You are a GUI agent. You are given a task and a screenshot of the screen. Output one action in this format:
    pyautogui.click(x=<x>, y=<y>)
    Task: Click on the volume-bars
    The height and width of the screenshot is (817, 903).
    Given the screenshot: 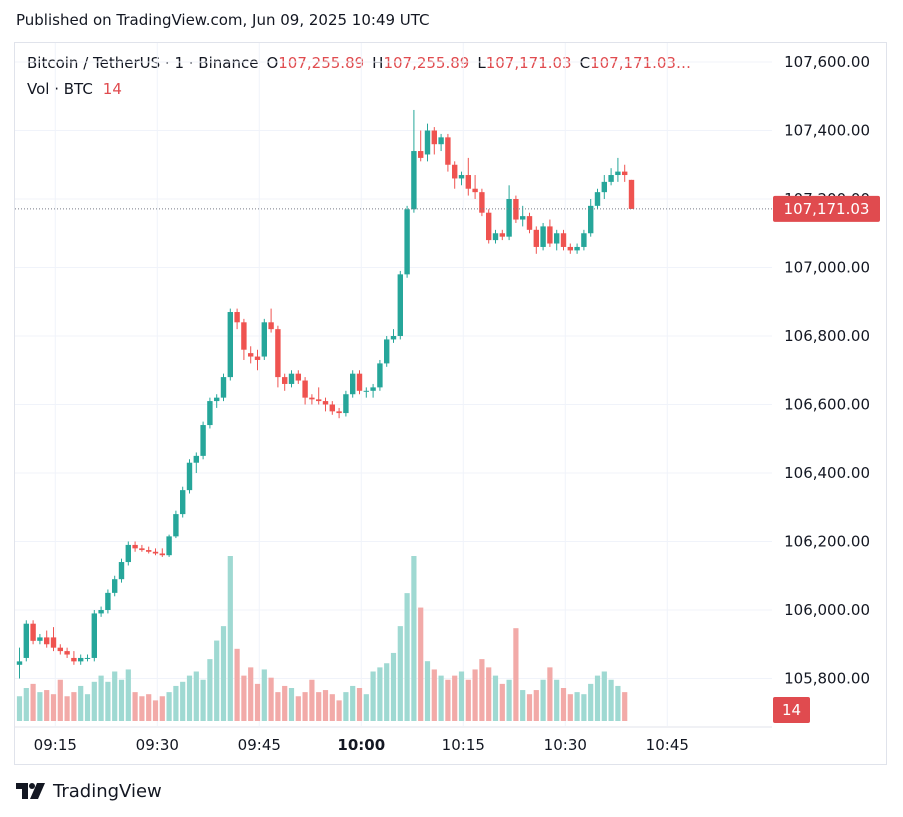 What is the action you would take?
    pyautogui.click(x=322, y=638)
    